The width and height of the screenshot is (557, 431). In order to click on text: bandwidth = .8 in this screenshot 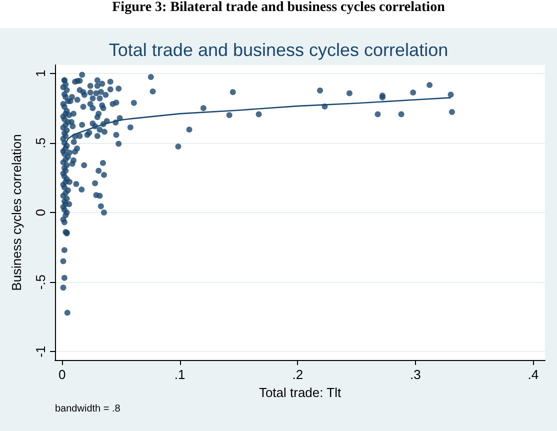, I will do `click(88, 409)`.